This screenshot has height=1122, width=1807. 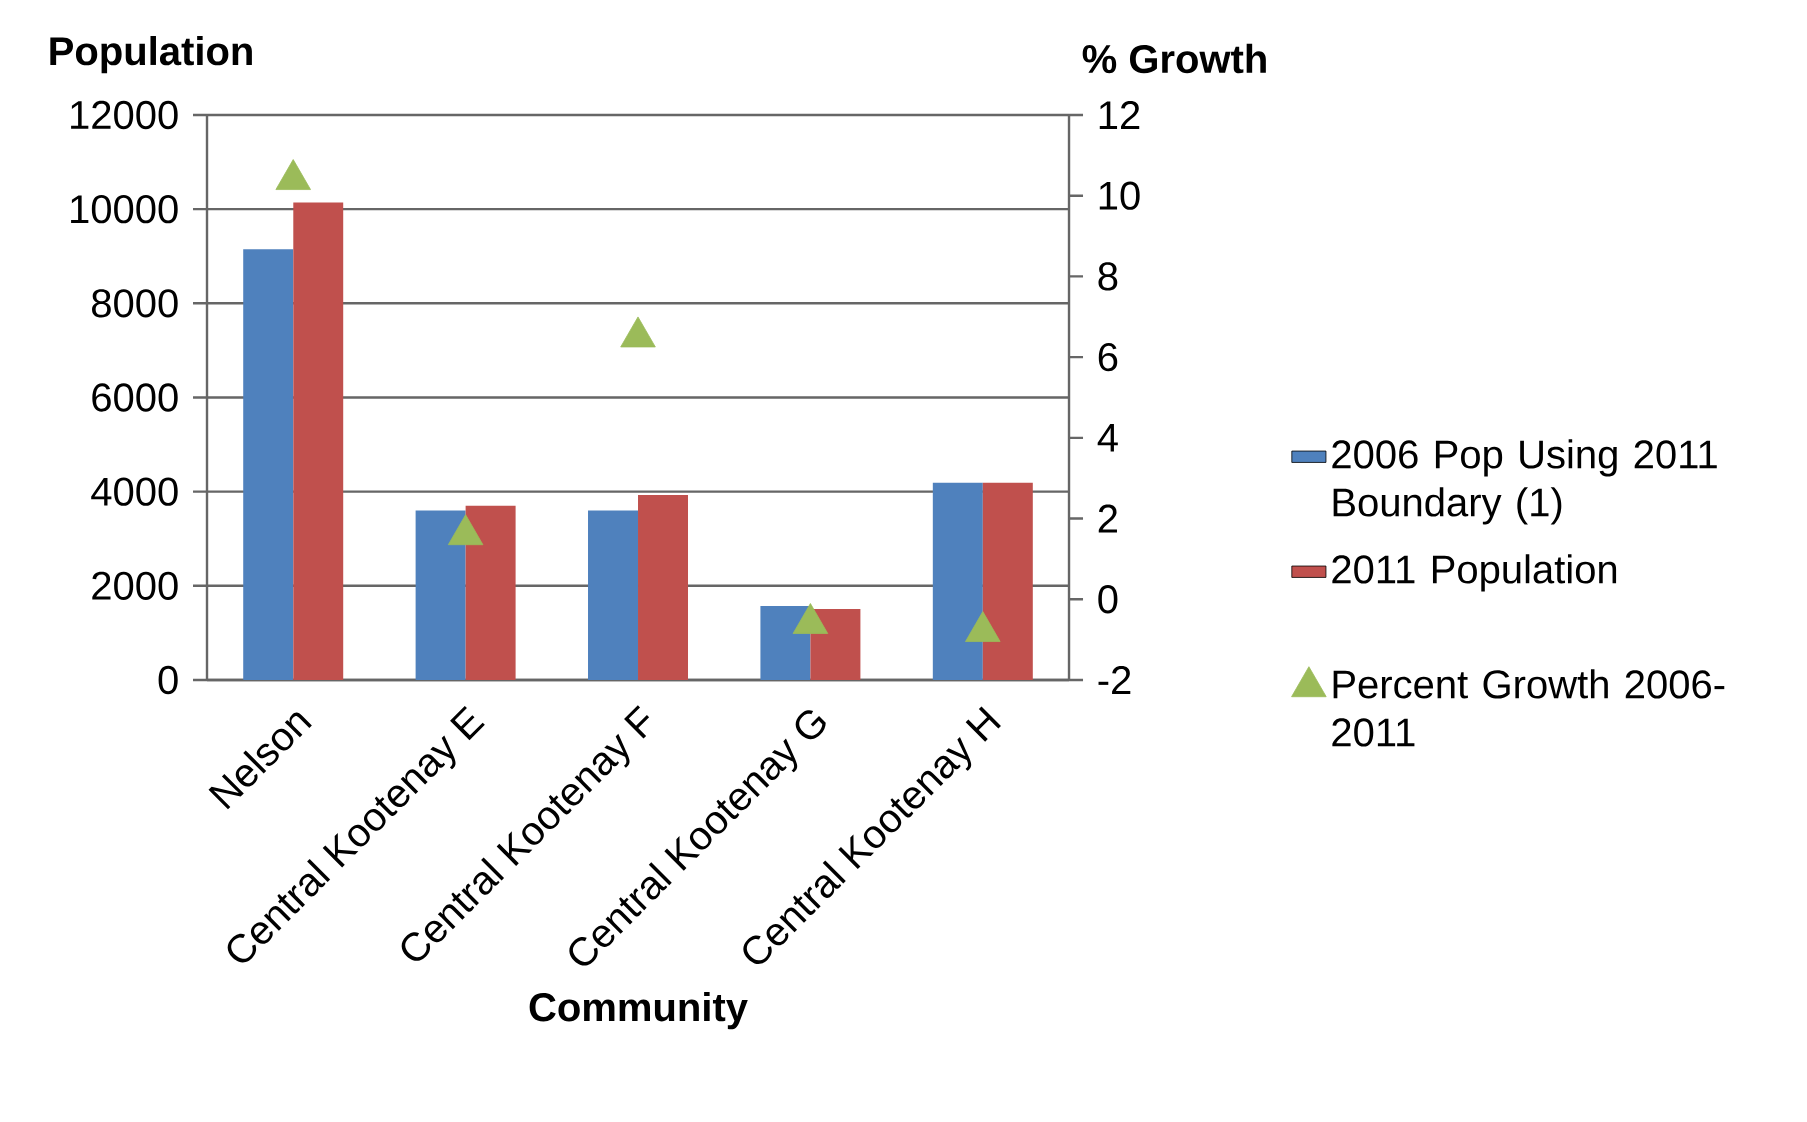 What do you see at coordinates (1174, 58) in the screenshot?
I see `y2-axis-title: % Growth` at bounding box center [1174, 58].